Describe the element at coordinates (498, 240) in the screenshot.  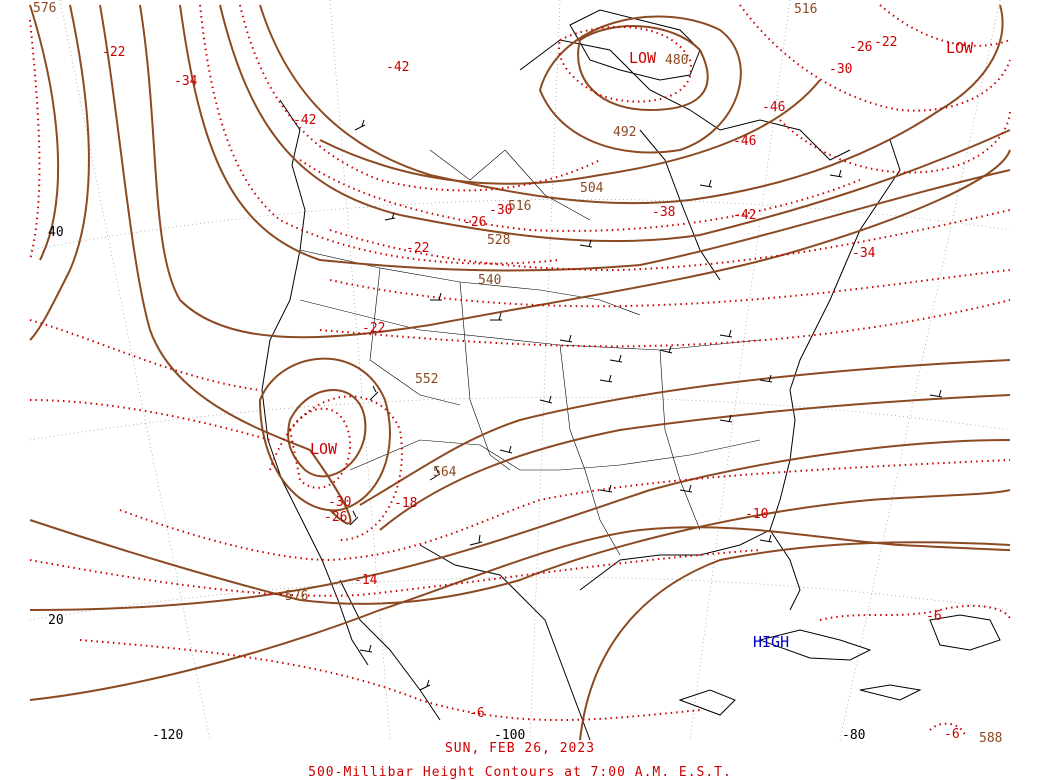
I see `height-label: 528` at that location.